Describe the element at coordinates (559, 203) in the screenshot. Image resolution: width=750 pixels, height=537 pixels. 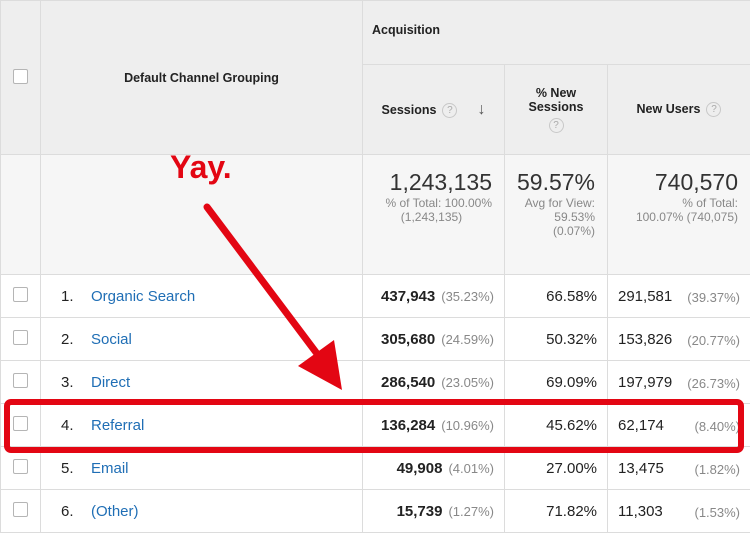
I see `total-note: Avg for View:` at that location.